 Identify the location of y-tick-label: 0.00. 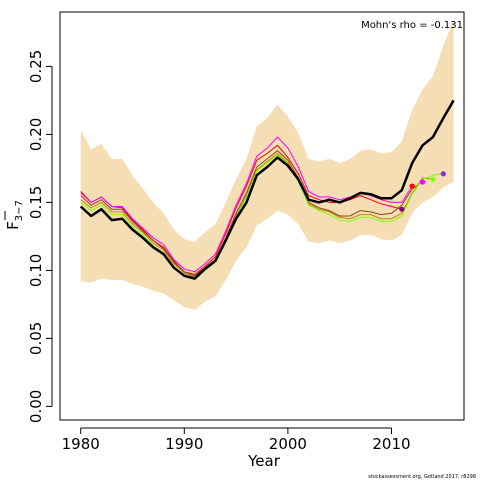
(36, 406).